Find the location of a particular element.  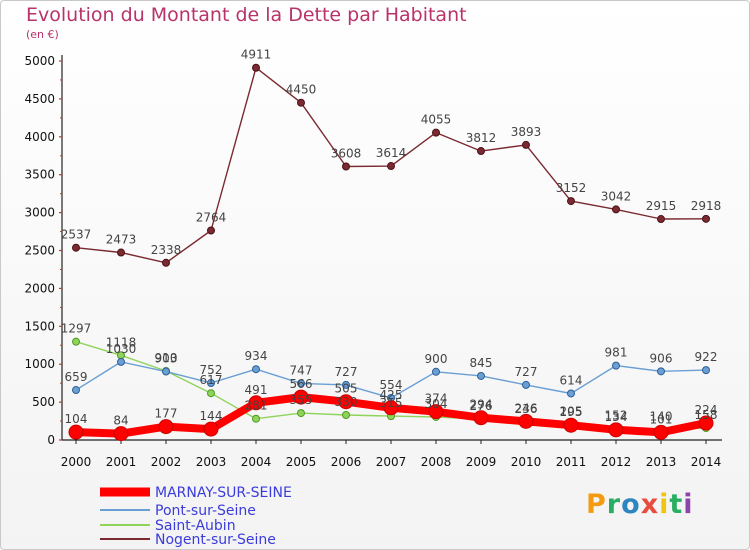

x-tick-label: 2008 is located at coordinates (436, 462).